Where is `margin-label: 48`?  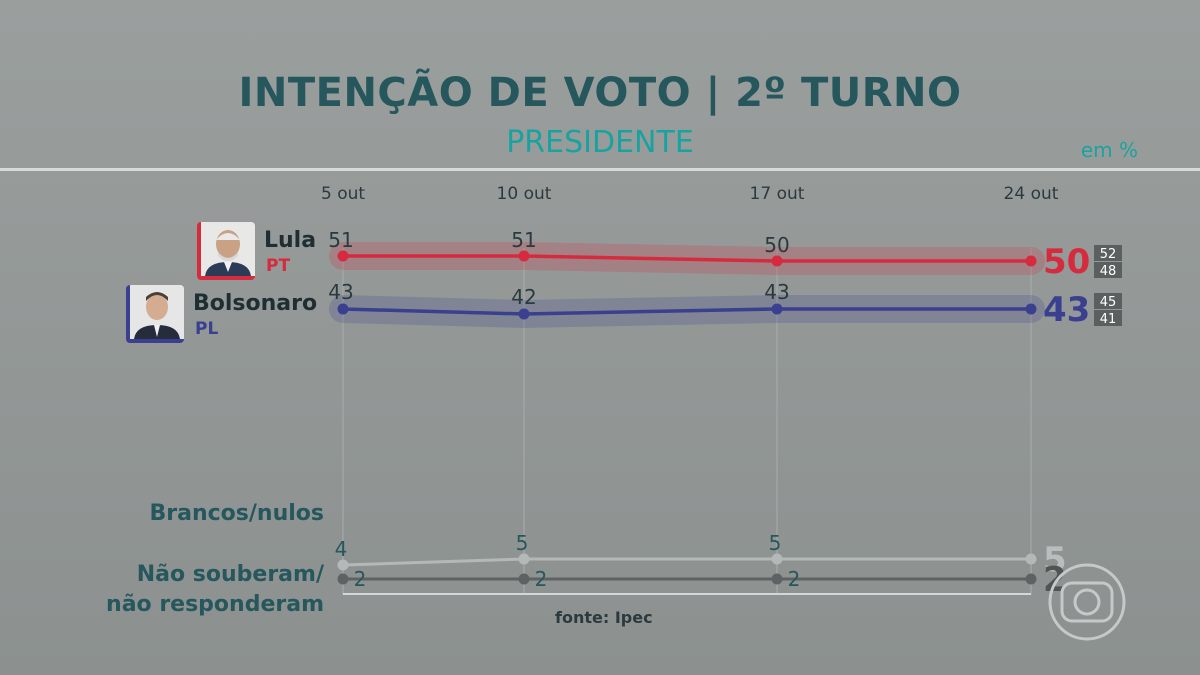 margin-label: 48 is located at coordinates (1108, 271).